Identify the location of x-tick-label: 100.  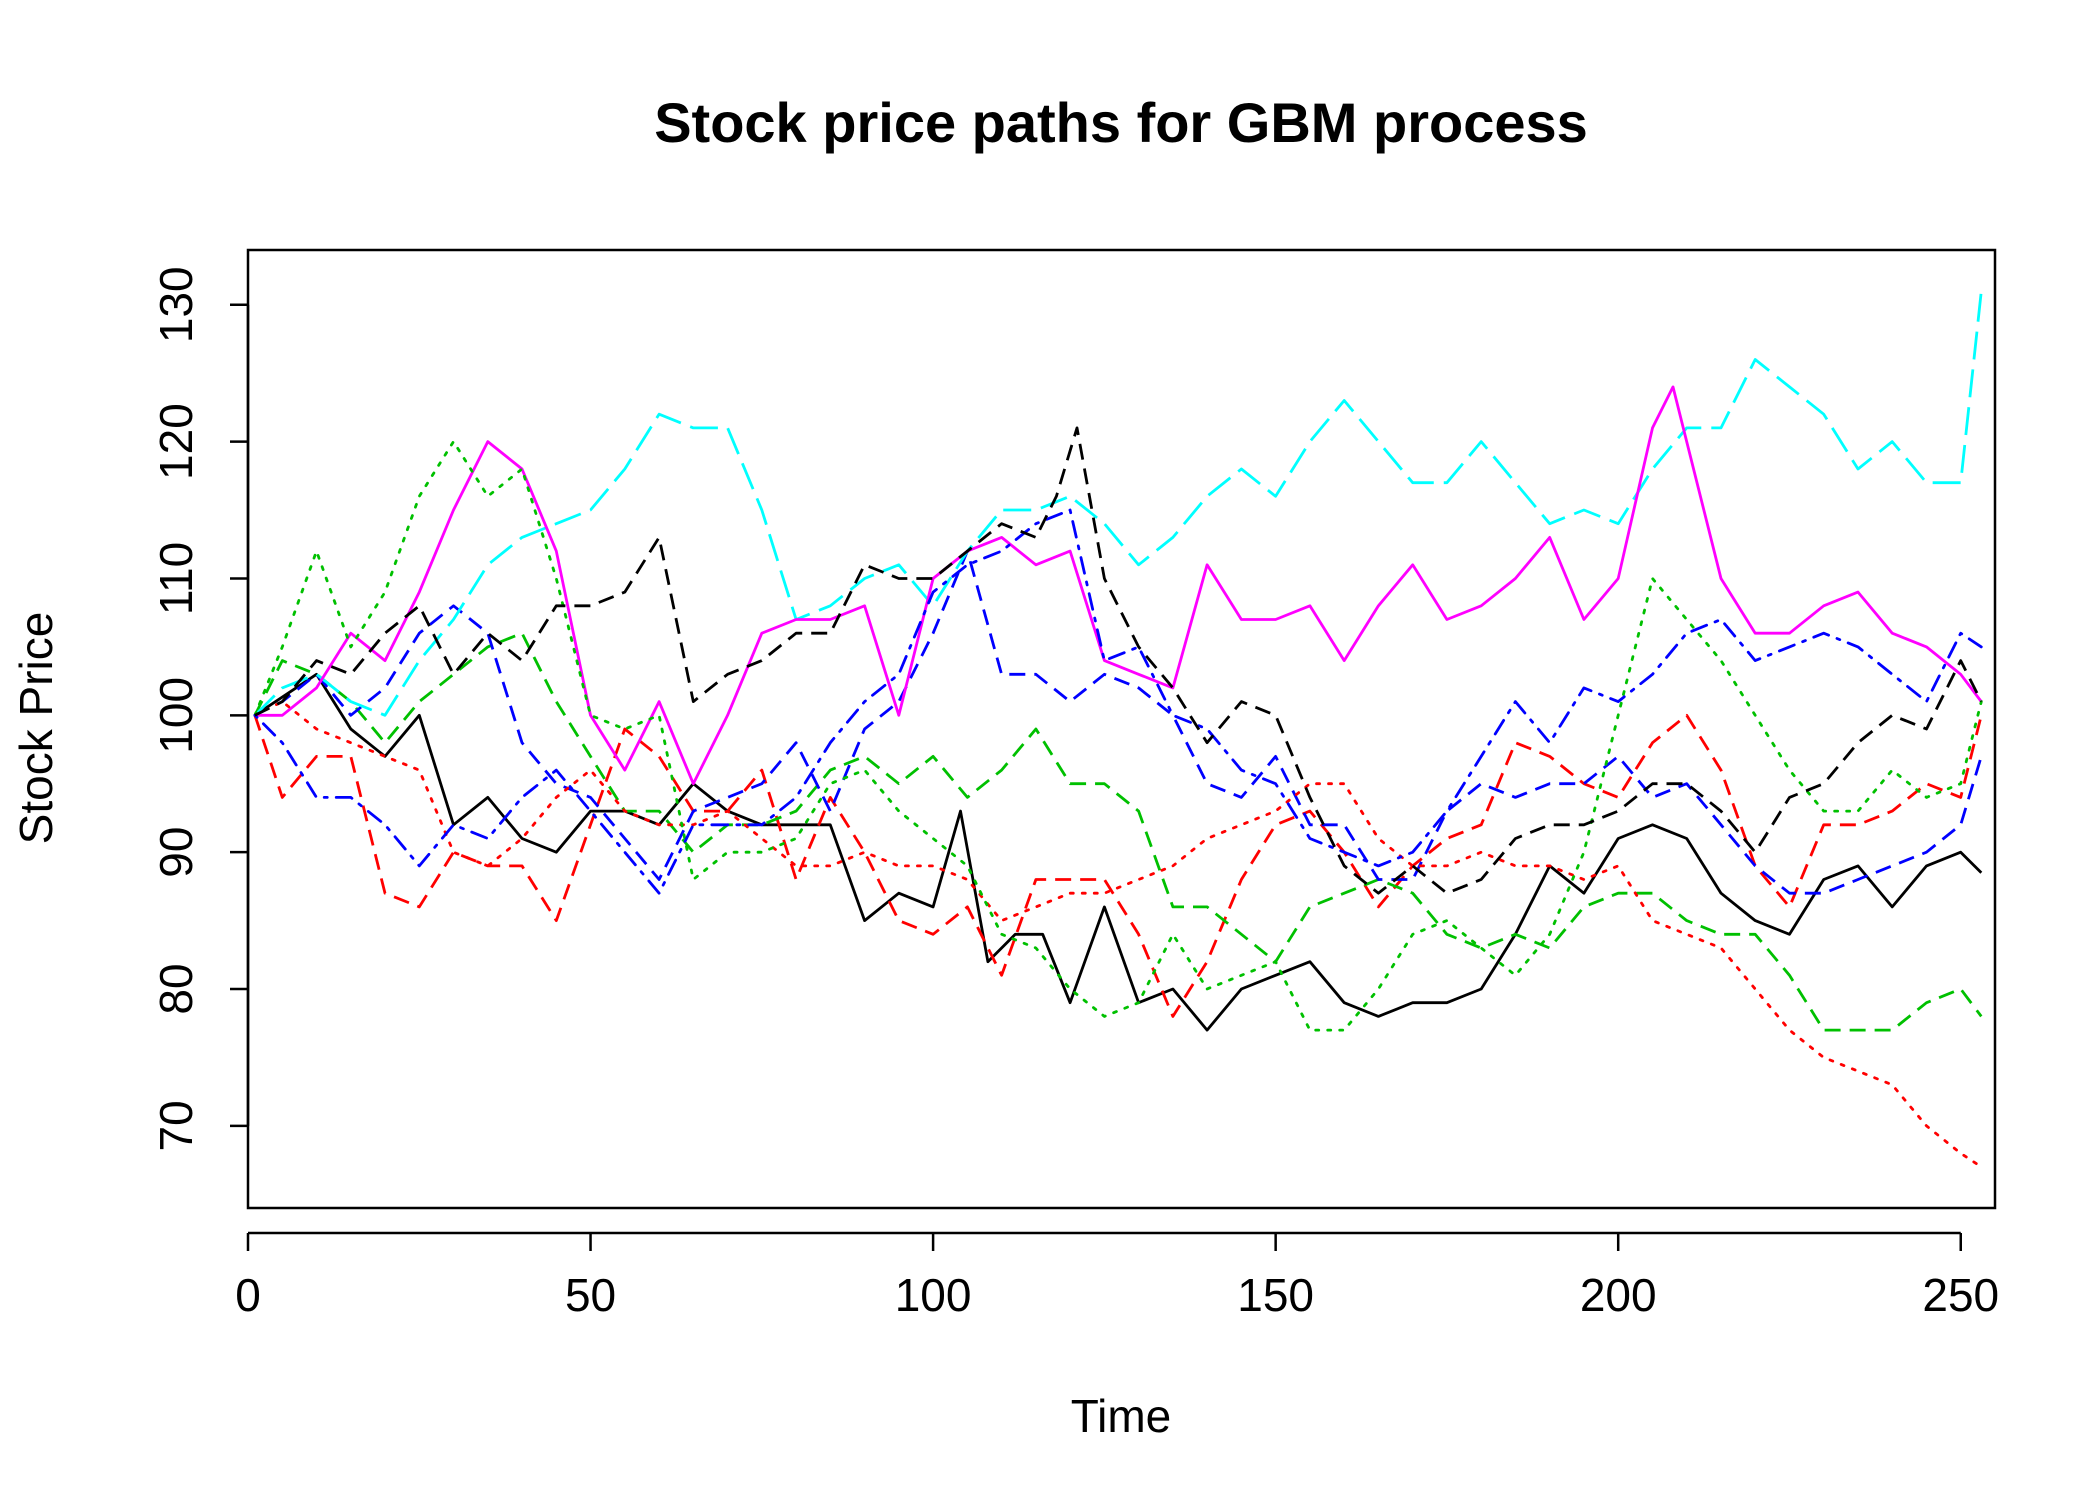
(933, 1295).